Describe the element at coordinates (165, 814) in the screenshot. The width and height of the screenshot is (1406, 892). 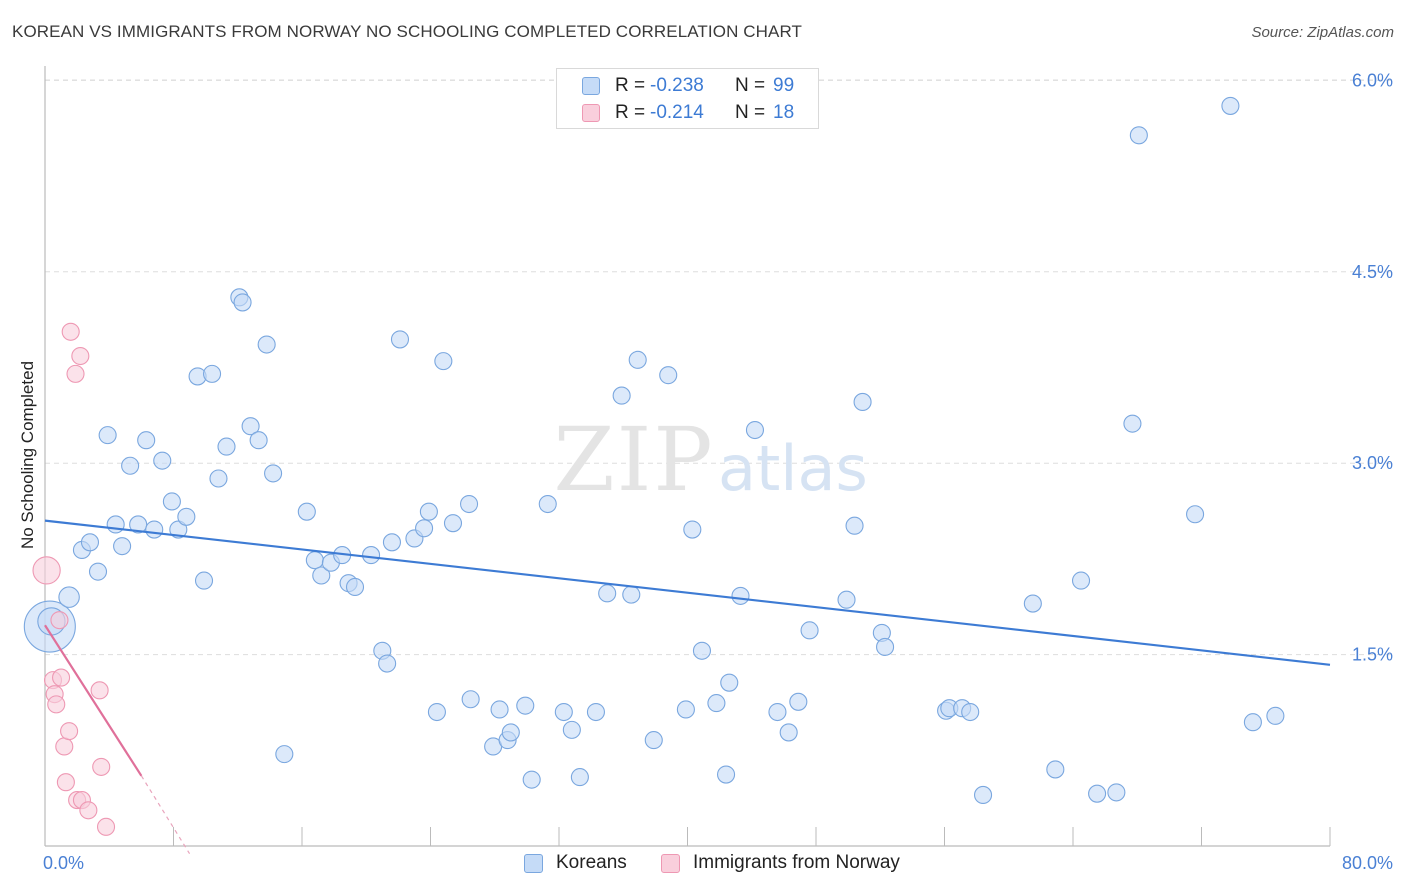
I see `norway-trend-extension` at that location.